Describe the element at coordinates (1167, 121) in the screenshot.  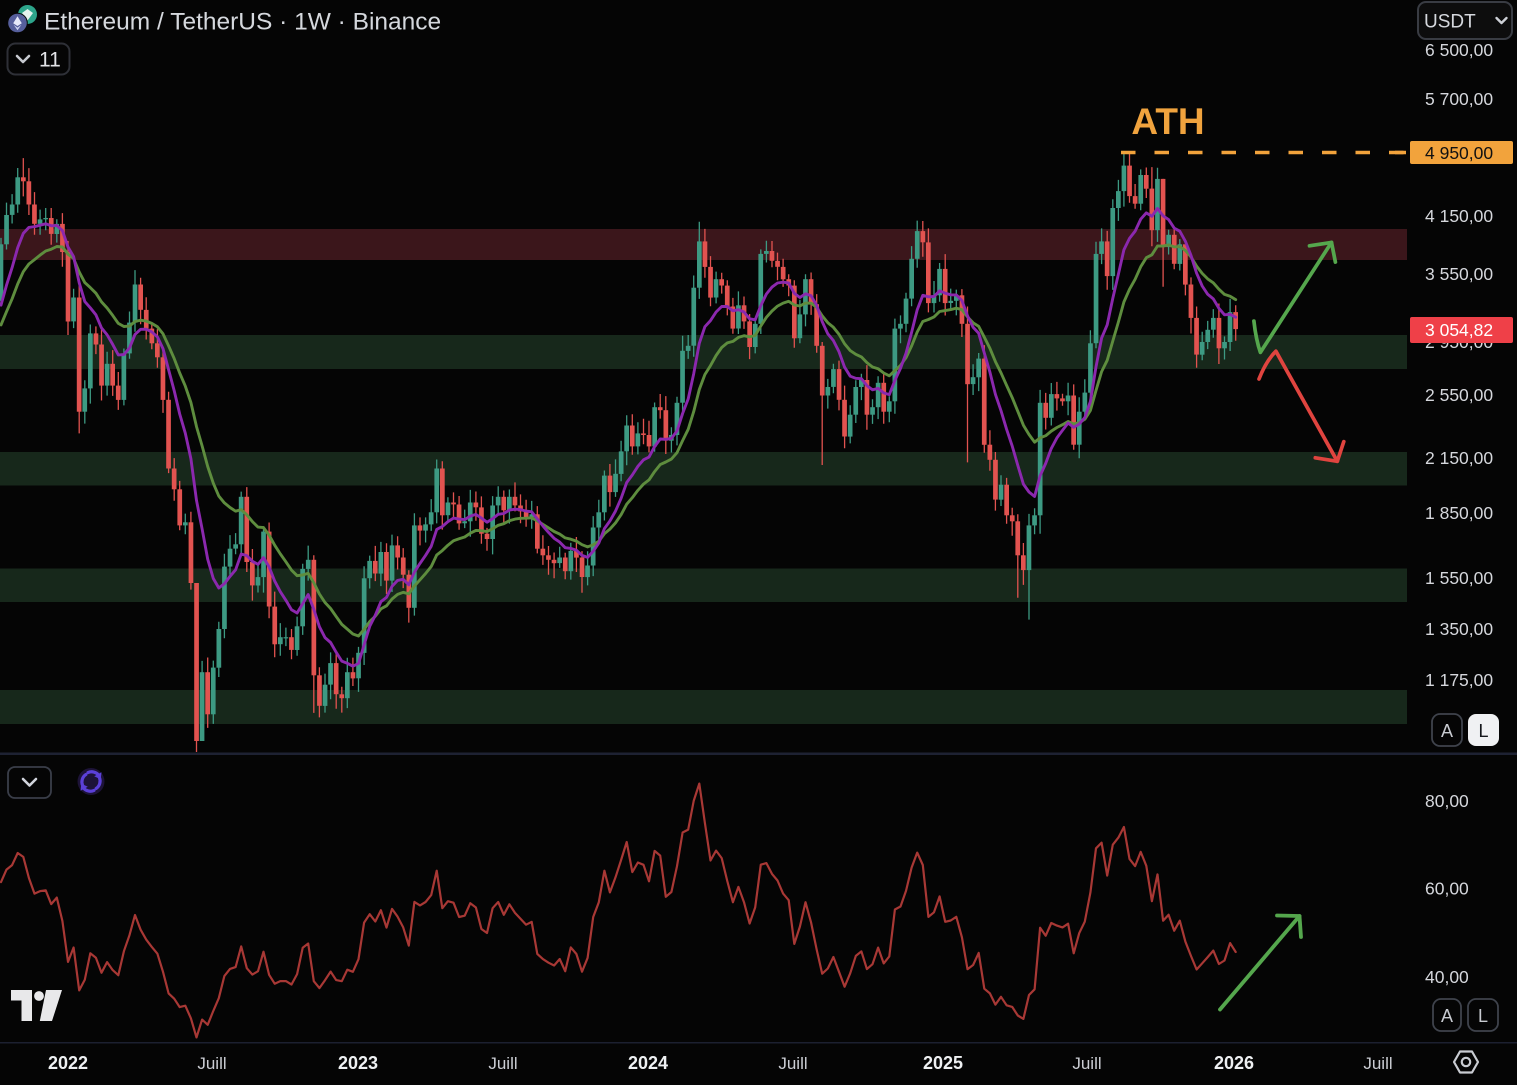
I see `svg-text: ATH` at that location.